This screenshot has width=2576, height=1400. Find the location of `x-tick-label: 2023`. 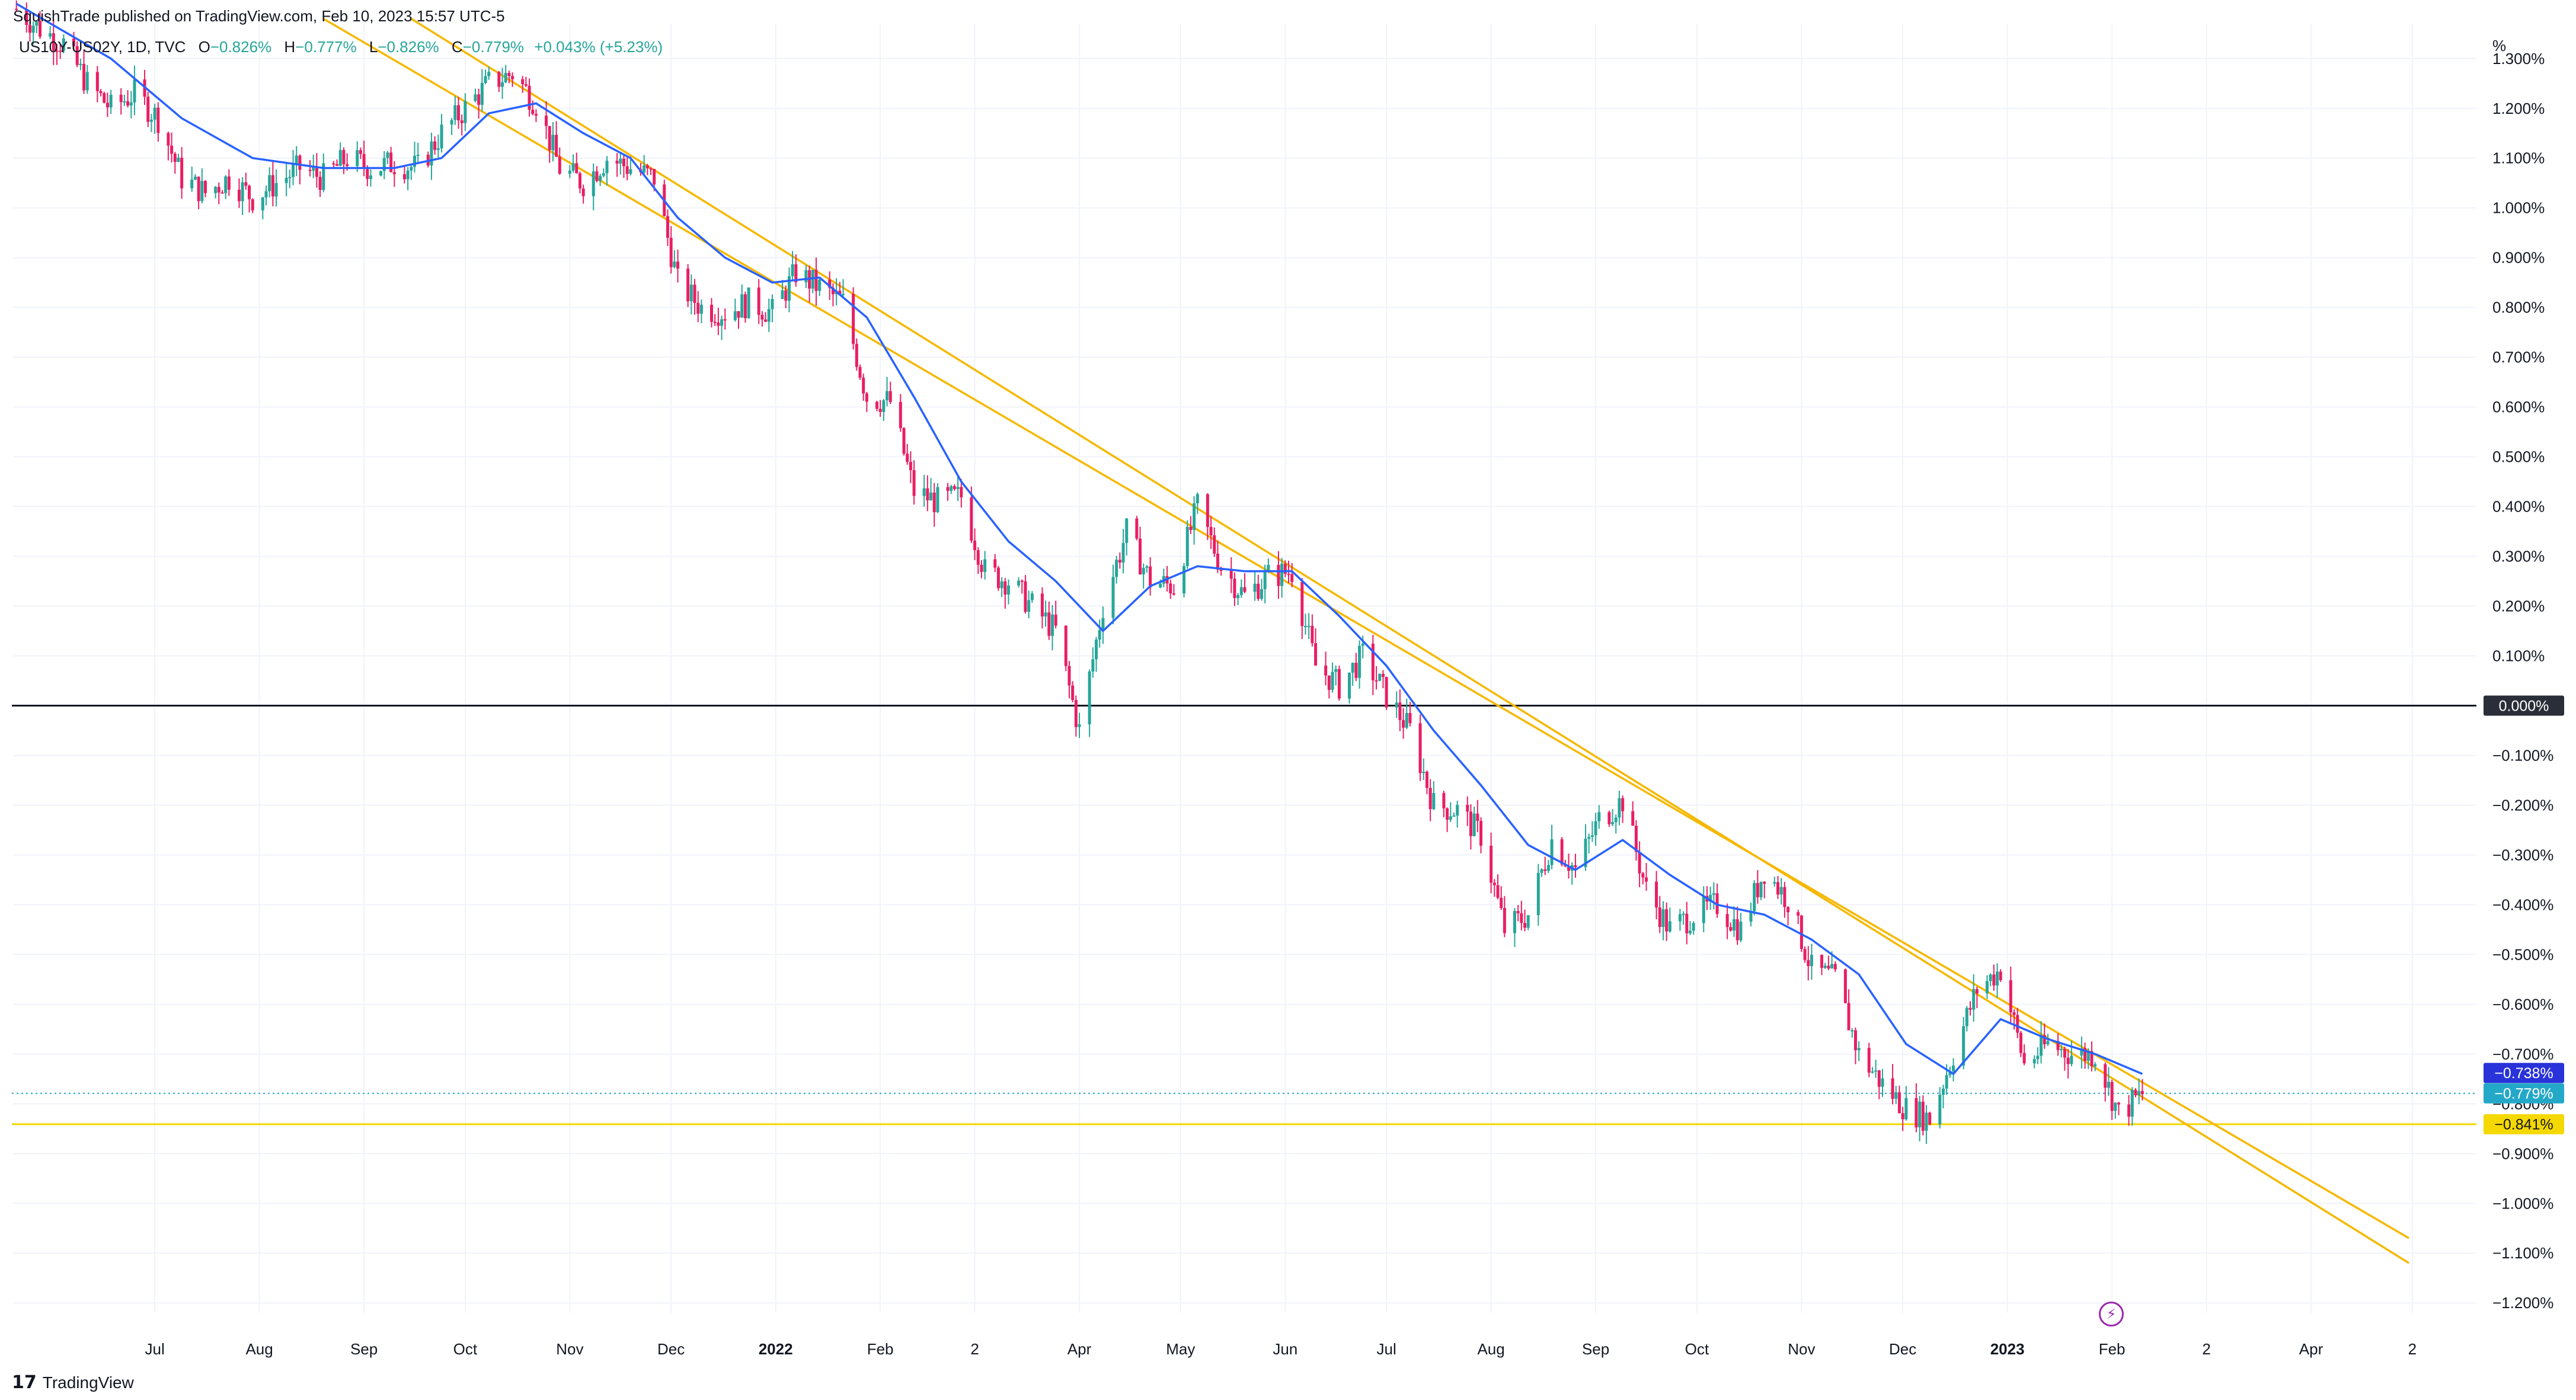

x-tick-label: 2023 is located at coordinates (2007, 1349).